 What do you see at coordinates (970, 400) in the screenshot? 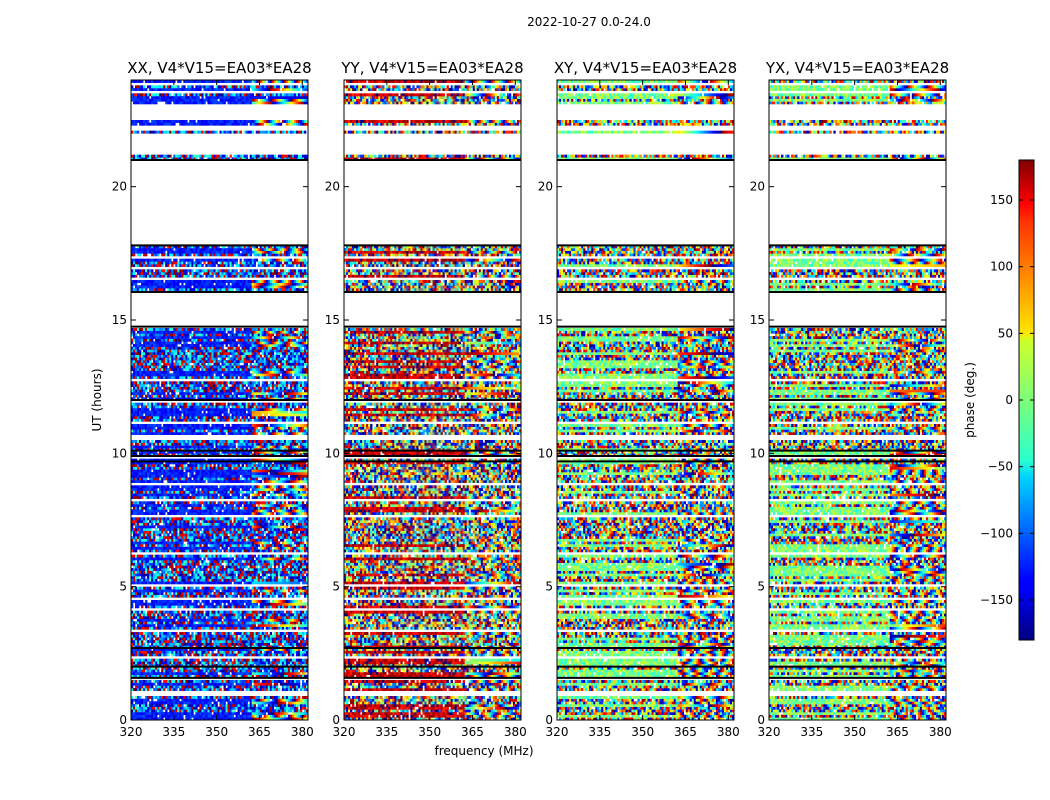
I see `colorbar-label: phase (deg.)` at bounding box center [970, 400].